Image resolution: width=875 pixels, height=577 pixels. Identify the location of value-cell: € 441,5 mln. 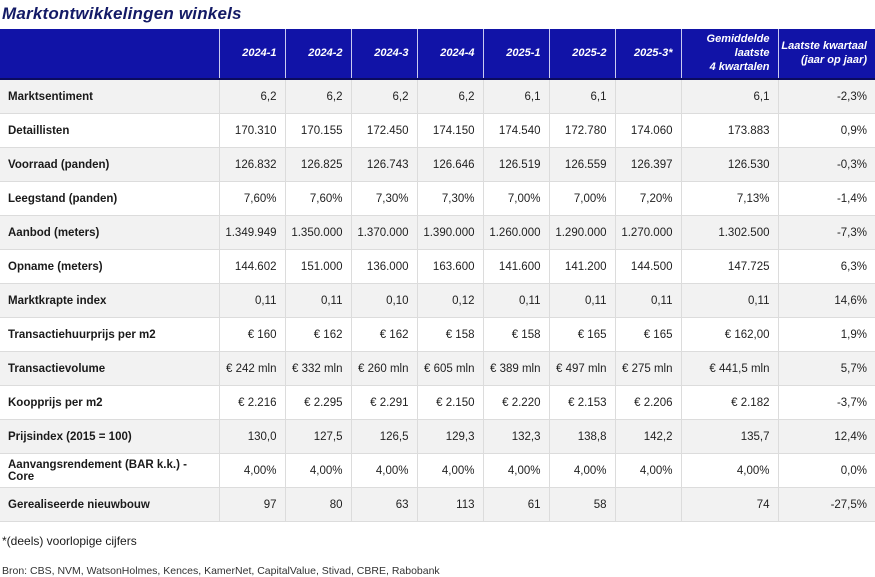
(729, 369).